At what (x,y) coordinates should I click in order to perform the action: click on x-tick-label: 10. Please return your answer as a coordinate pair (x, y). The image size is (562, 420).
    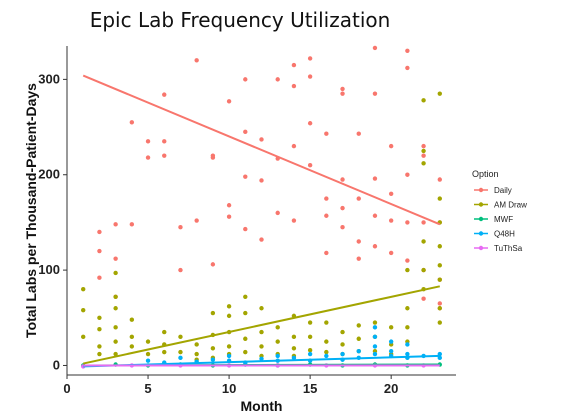
    Looking at the image, I should click on (229, 388).